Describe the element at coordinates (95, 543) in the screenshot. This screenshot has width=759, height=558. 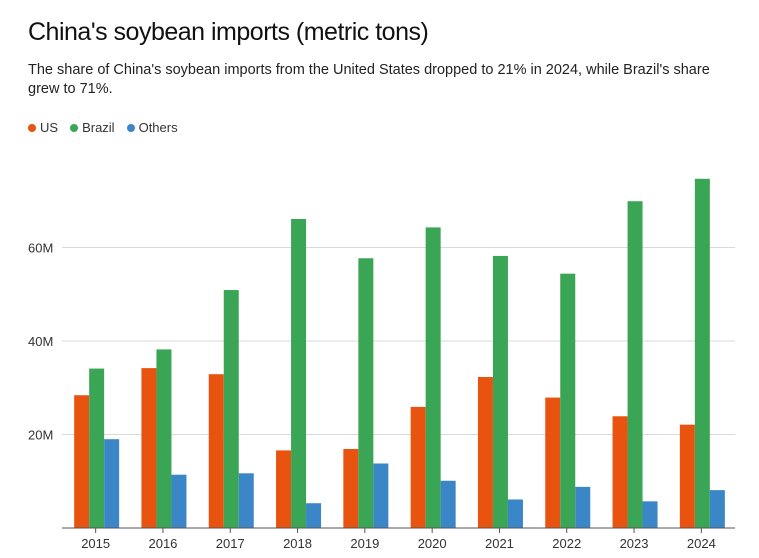
I see `x-tick-label-2015: 2015` at that location.